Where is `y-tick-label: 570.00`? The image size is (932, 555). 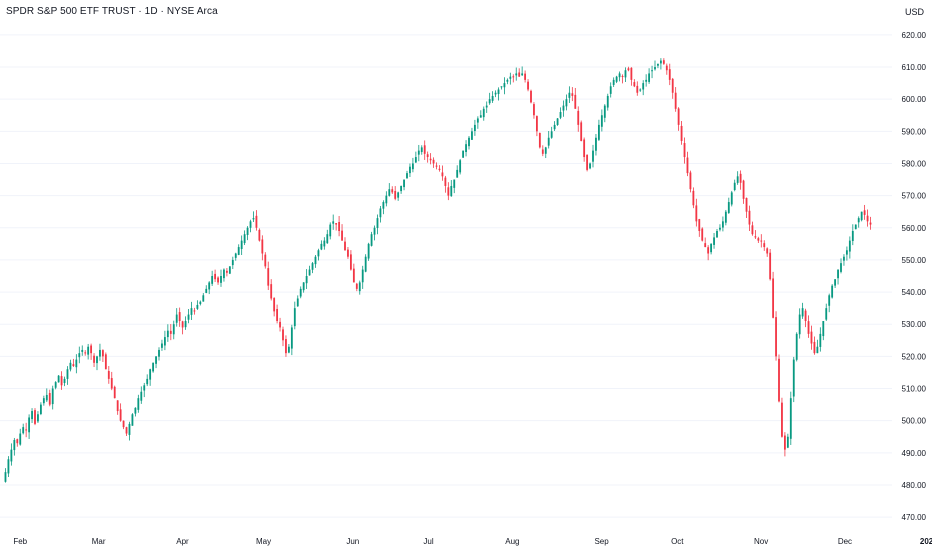 y-tick-label: 570.00 is located at coordinates (914, 196).